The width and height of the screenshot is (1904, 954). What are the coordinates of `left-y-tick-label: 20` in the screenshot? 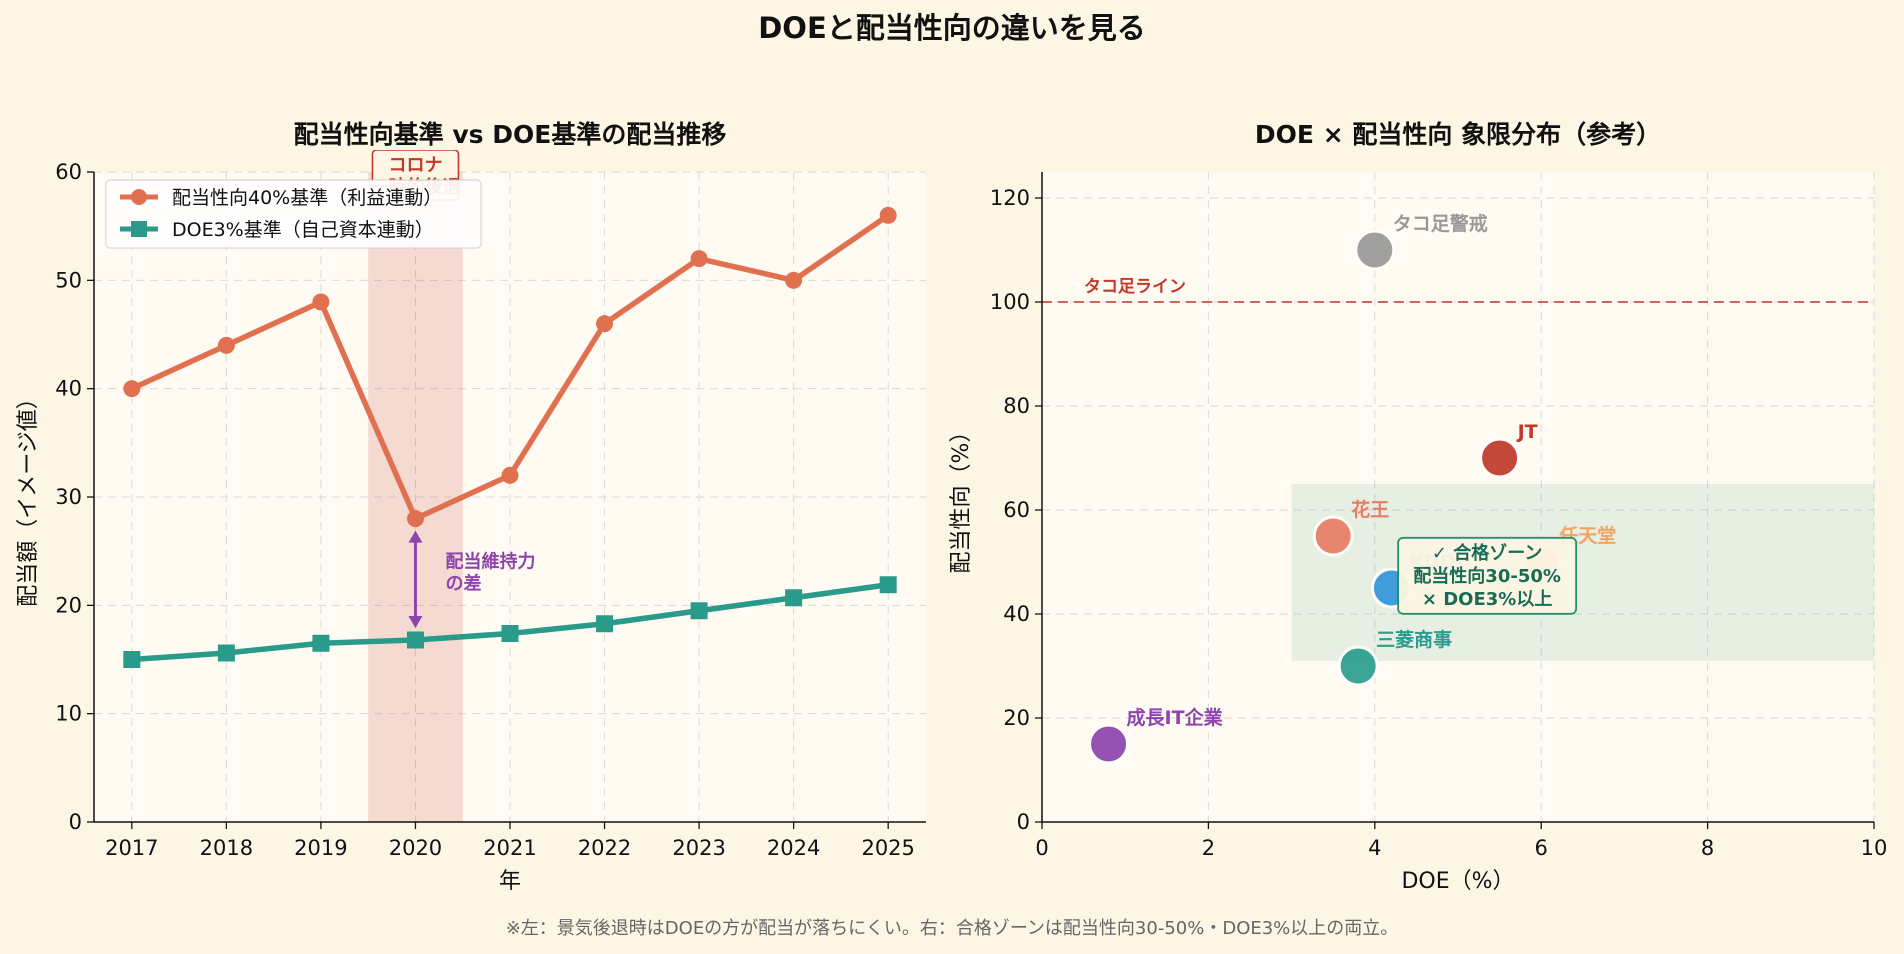 It's located at (68, 605).